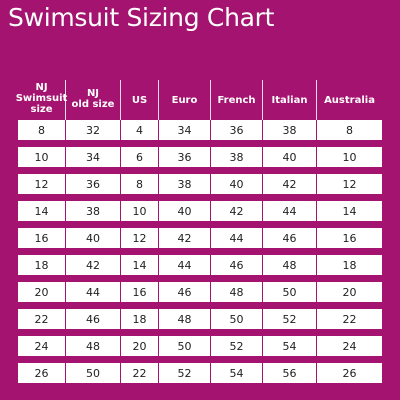 This screenshot has width=400, height=400. I want to click on header-us: US, so click(139, 100).